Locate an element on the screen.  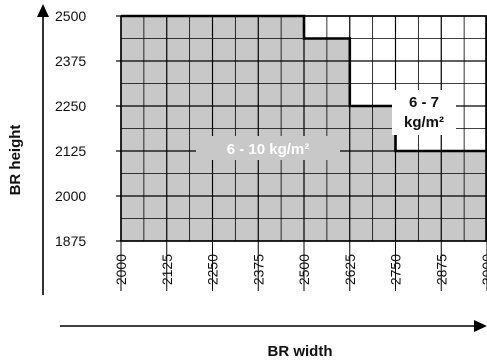
x-axis-title: BR width is located at coordinates (300, 351).